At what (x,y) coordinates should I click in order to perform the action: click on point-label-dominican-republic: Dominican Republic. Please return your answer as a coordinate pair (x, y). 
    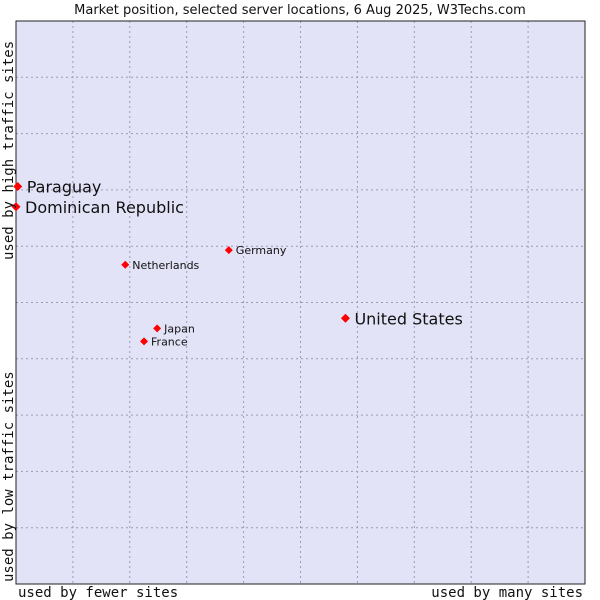
    Looking at the image, I should click on (104, 207).